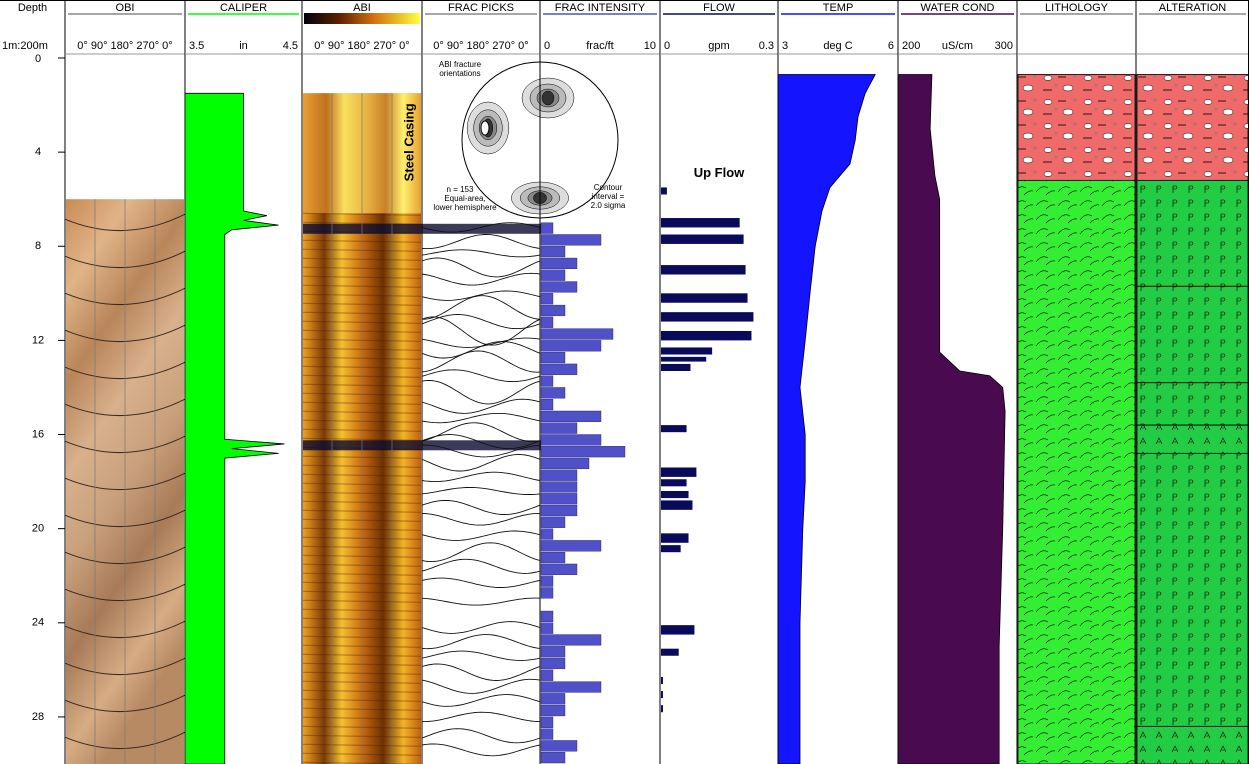 This screenshot has width=1249, height=764. What do you see at coordinates (785, 46) in the screenshot?
I see `scale-min: 3` at bounding box center [785, 46].